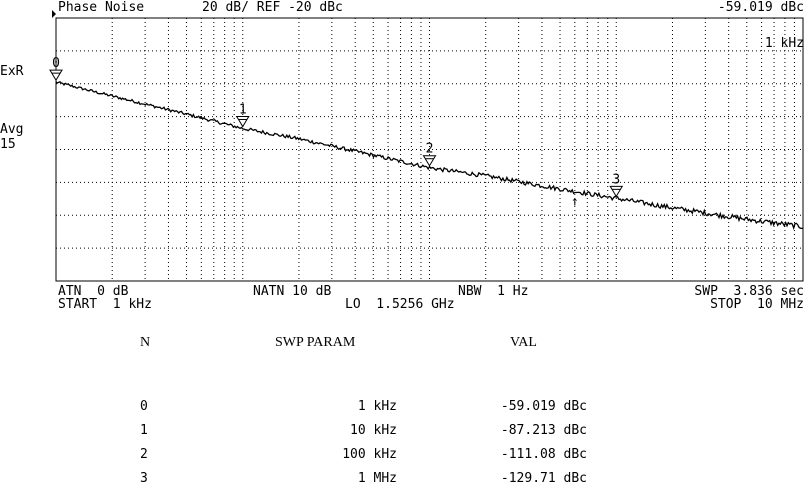  What do you see at coordinates (760, 7) in the screenshot?
I see `marker-value-readout: -59.019 dBc` at bounding box center [760, 7].